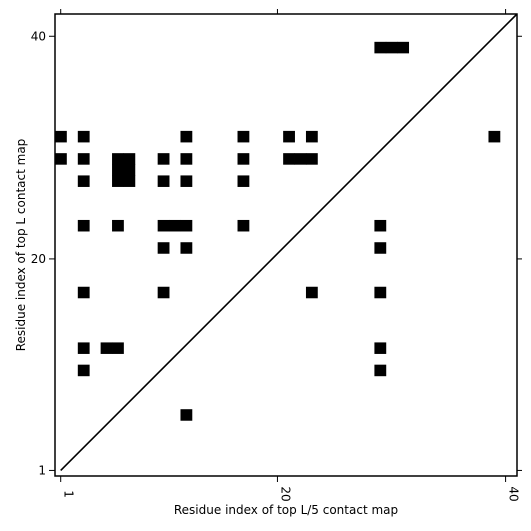  I want to click on y-tick-label: 1, so click(42, 470).